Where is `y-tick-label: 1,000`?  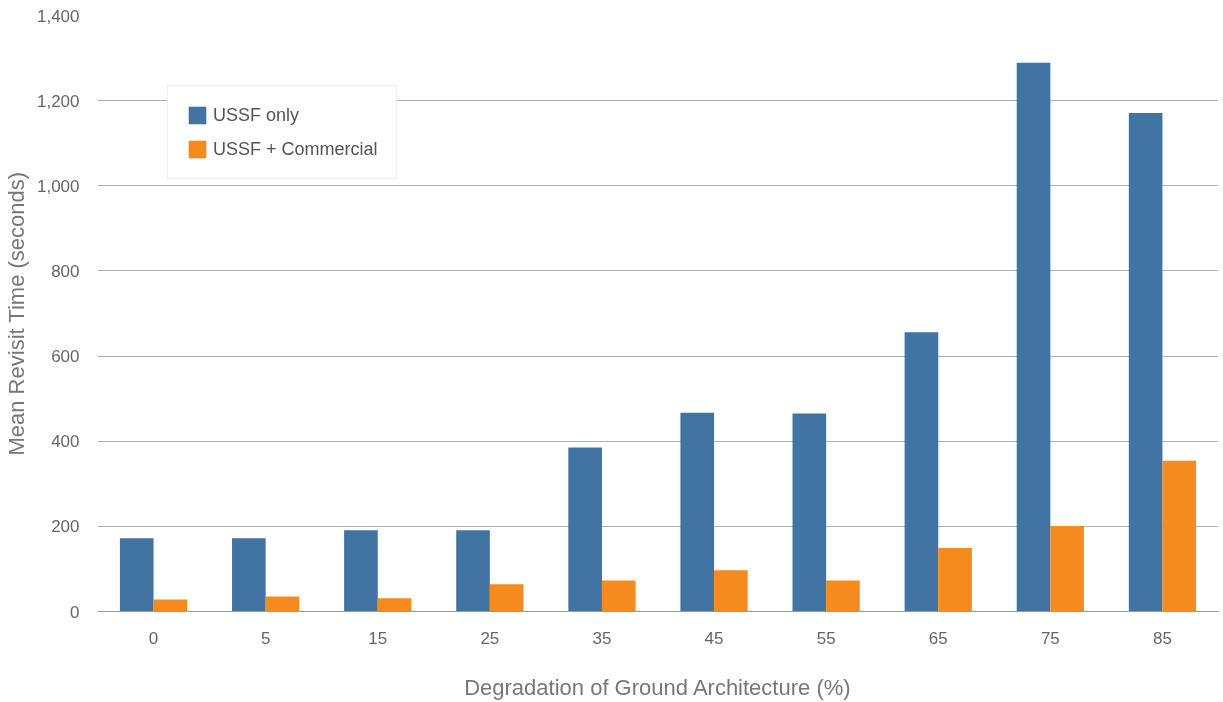
y-tick-label: 1,000 is located at coordinates (58, 186).